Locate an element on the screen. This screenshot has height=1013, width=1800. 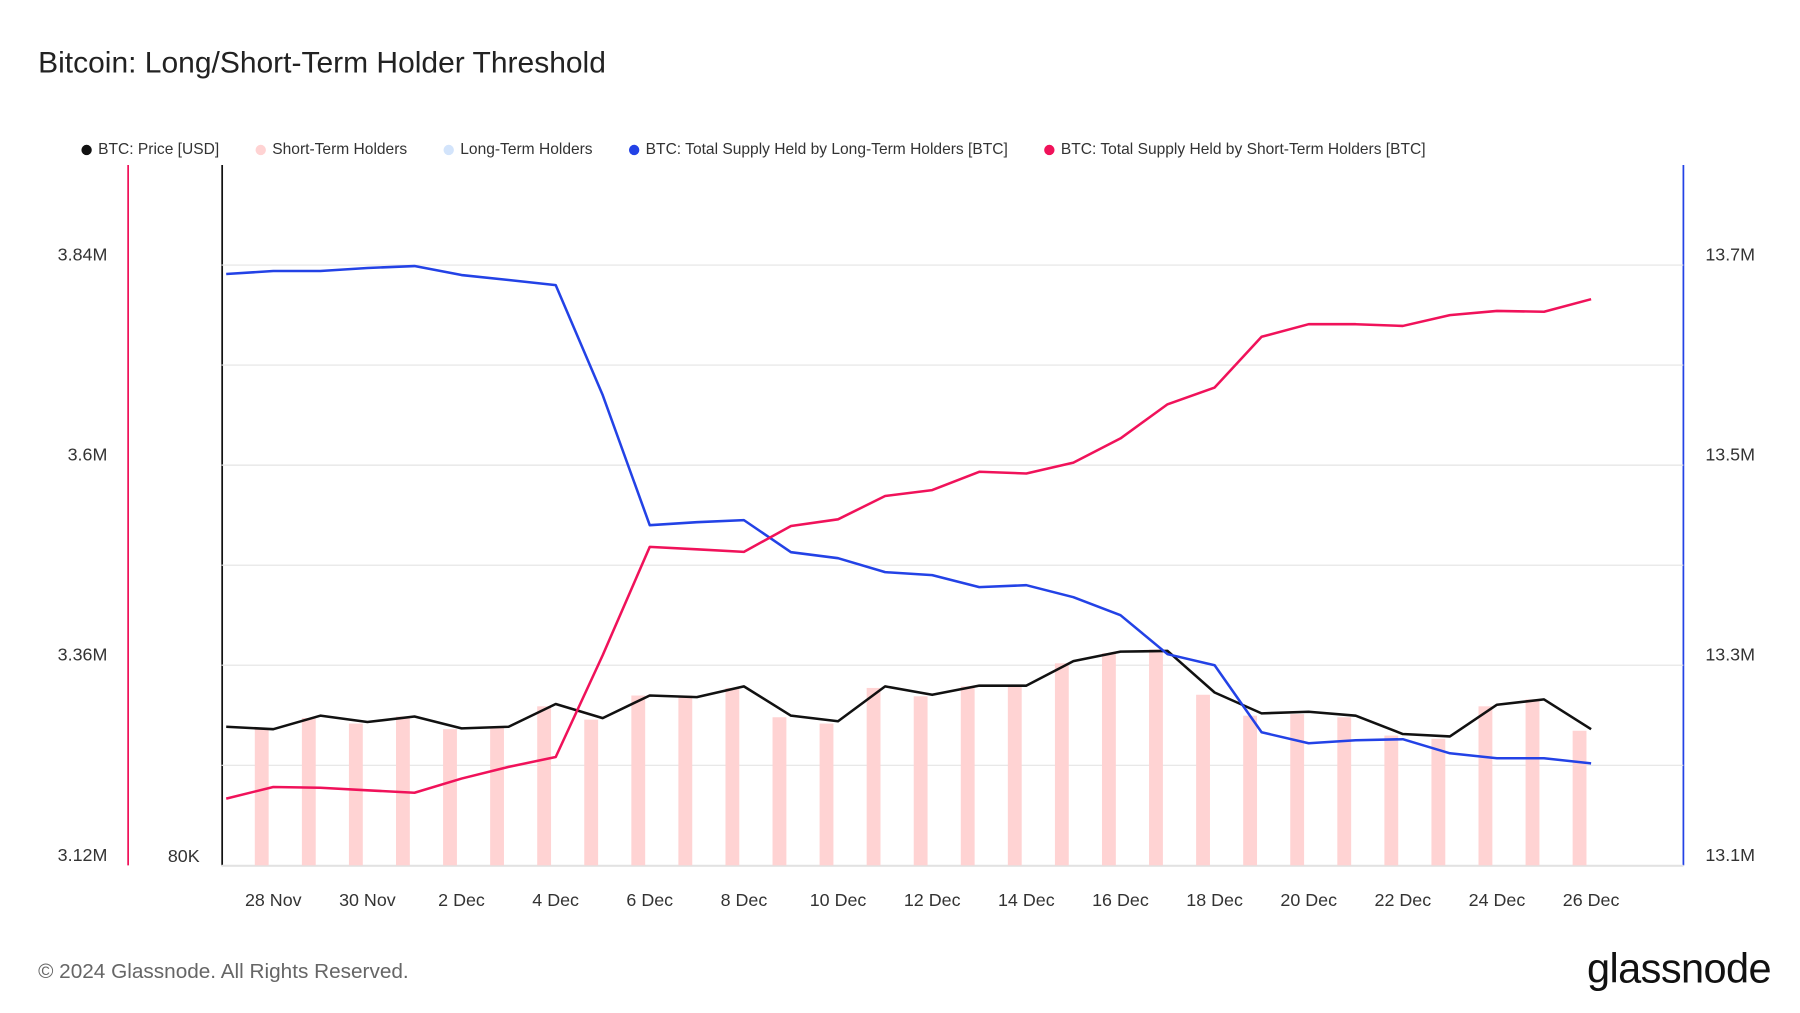
x-tick-label: 14 Dec is located at coordinates (1026, 900).